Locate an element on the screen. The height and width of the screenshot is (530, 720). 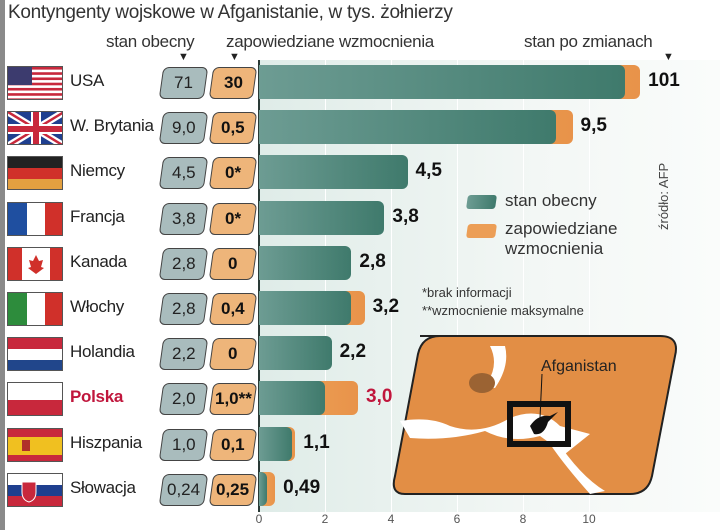
announced-value-badge: 0* is located at coordinates (233, 218).